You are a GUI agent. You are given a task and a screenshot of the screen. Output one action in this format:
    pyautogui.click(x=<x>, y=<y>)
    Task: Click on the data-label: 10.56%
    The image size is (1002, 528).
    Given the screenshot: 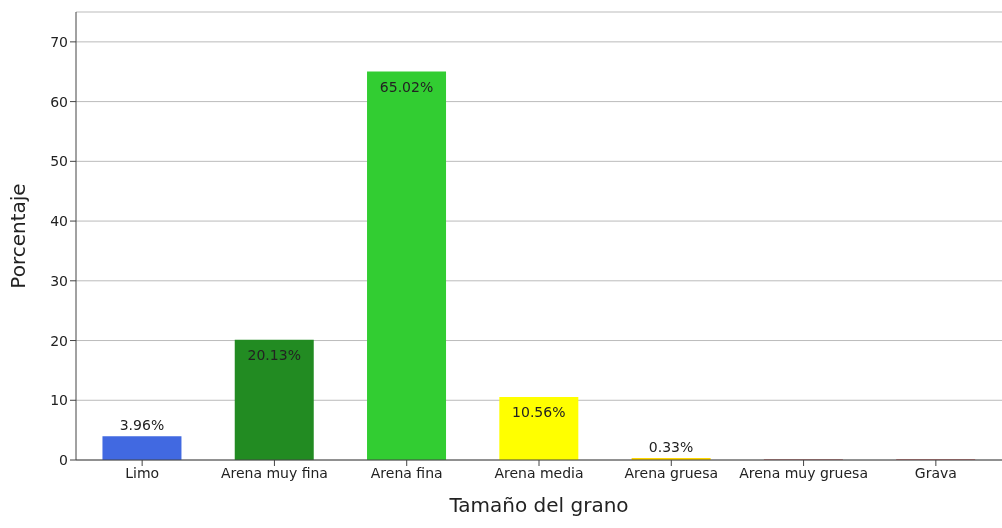 What is the action you would take?
    pyautogui.click(x=539, y=411)
    